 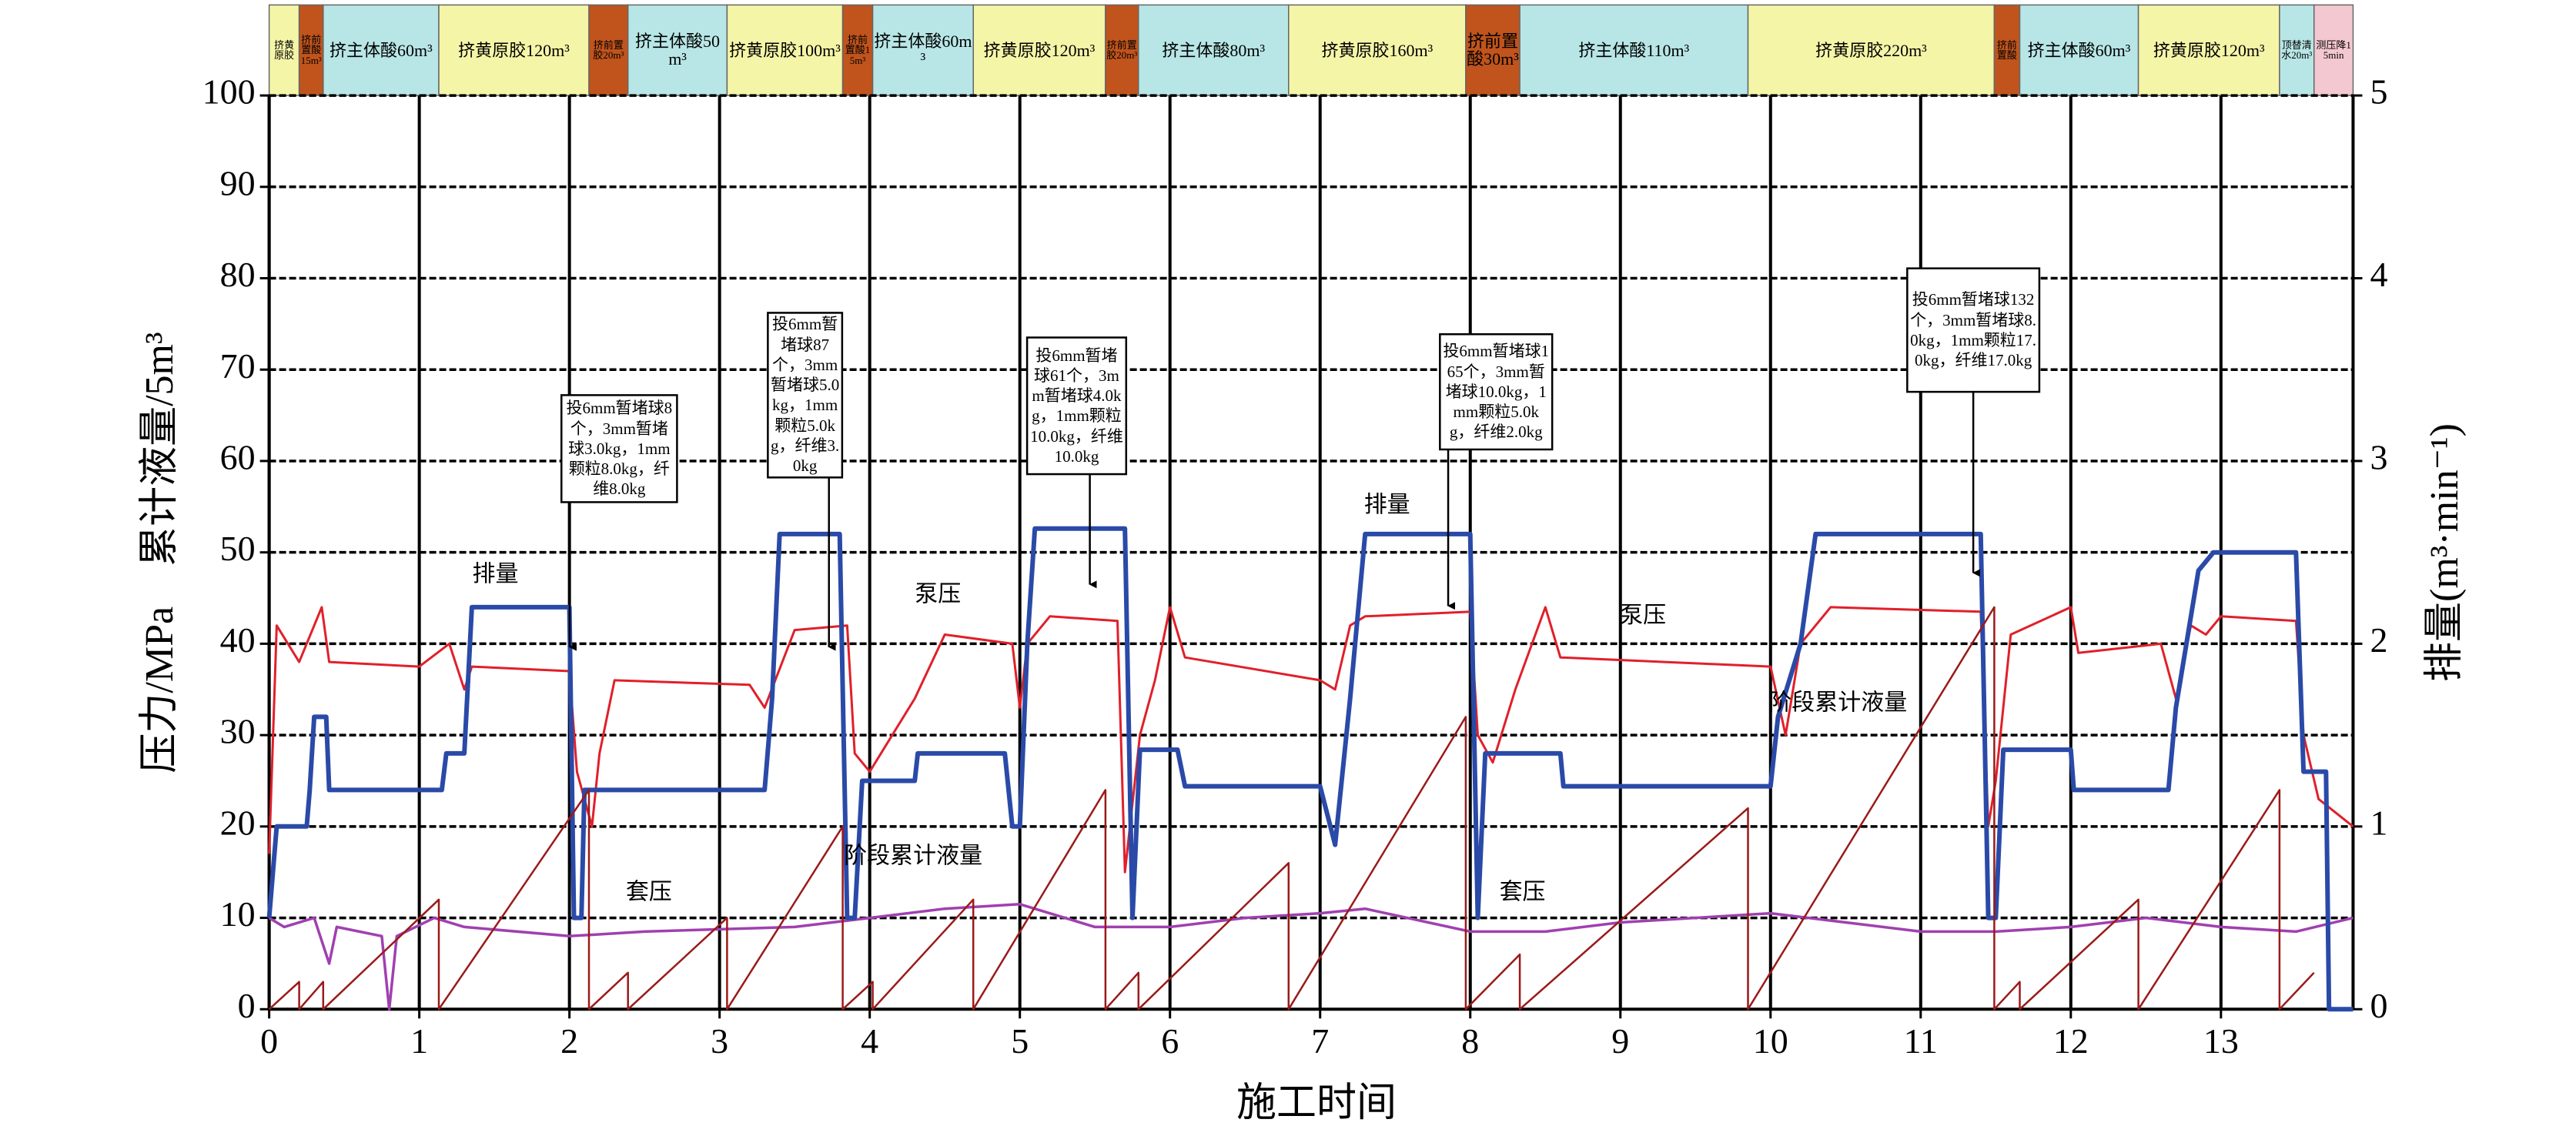 I want to click on stage-label-box: 挤黄原胶, so click(x=284, y=50).